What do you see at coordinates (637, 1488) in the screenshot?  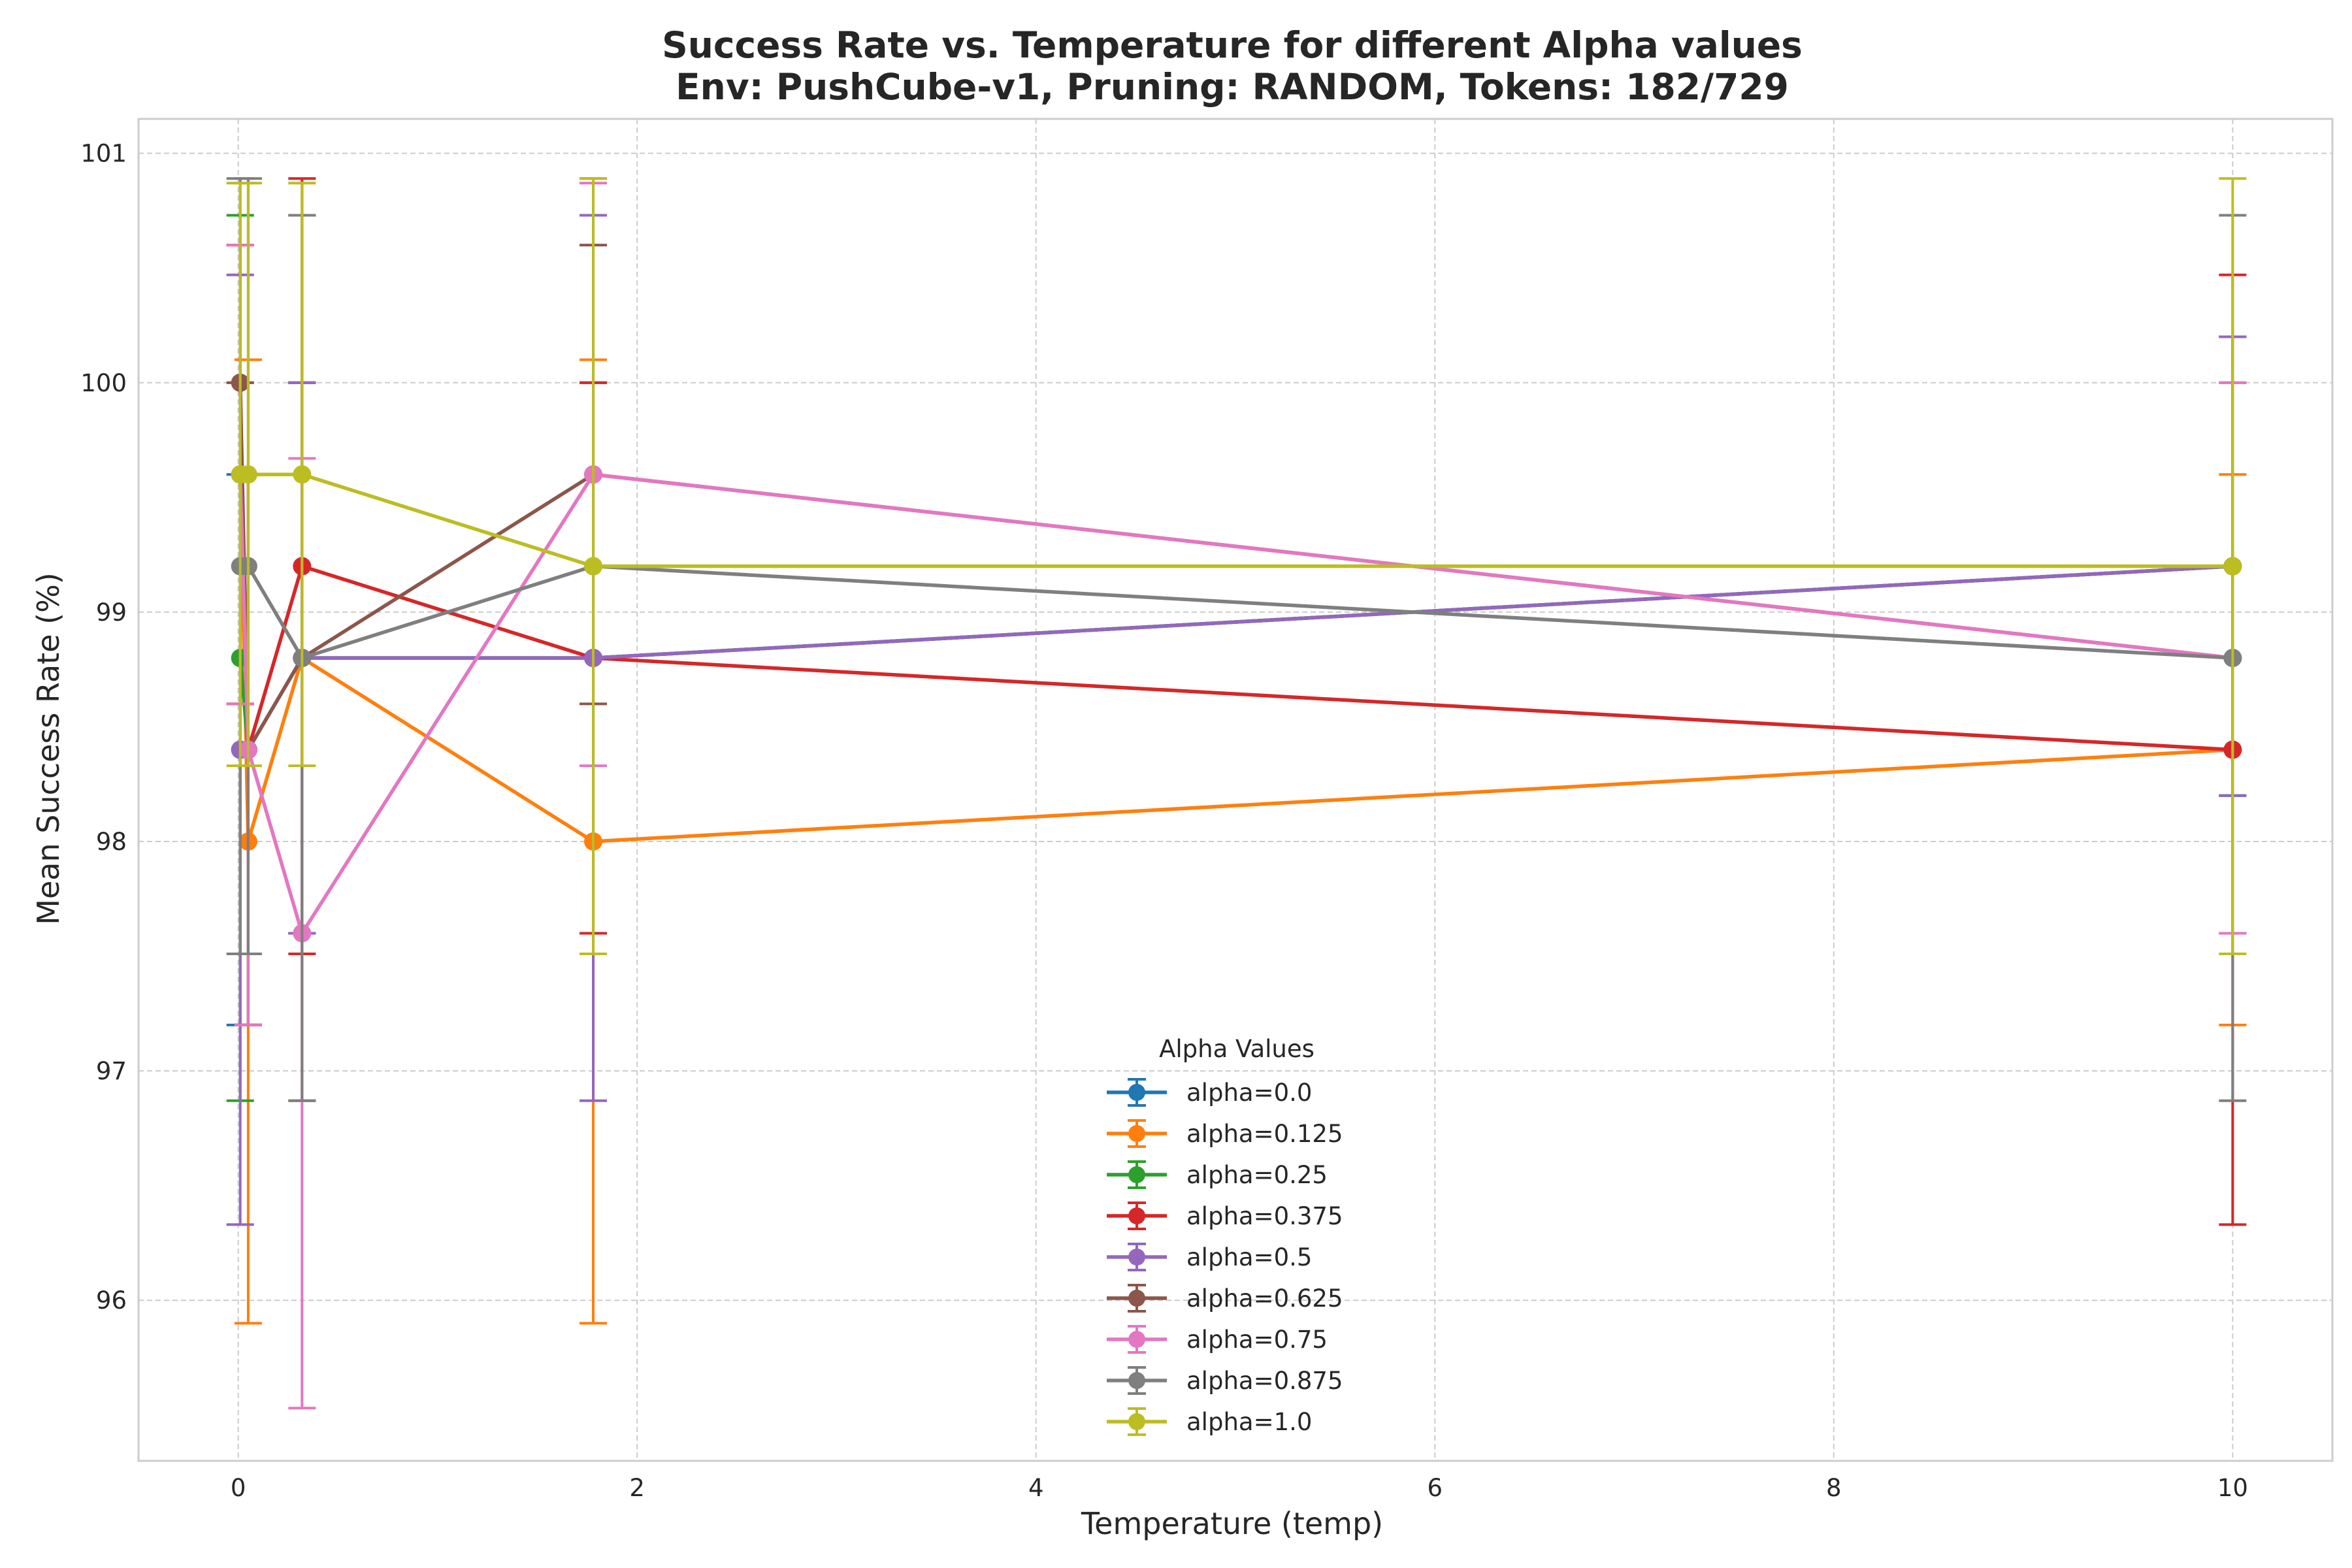 I see `x-tick-label: 2` at bounding box center [637, 1488].